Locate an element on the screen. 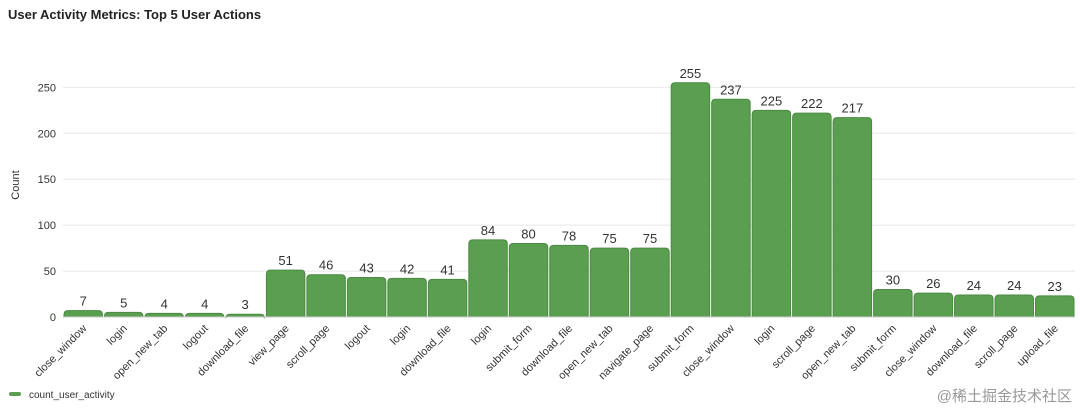 This screenshot has width=1080, height=411. data-label: 43 is located at coordinates (366, 268).